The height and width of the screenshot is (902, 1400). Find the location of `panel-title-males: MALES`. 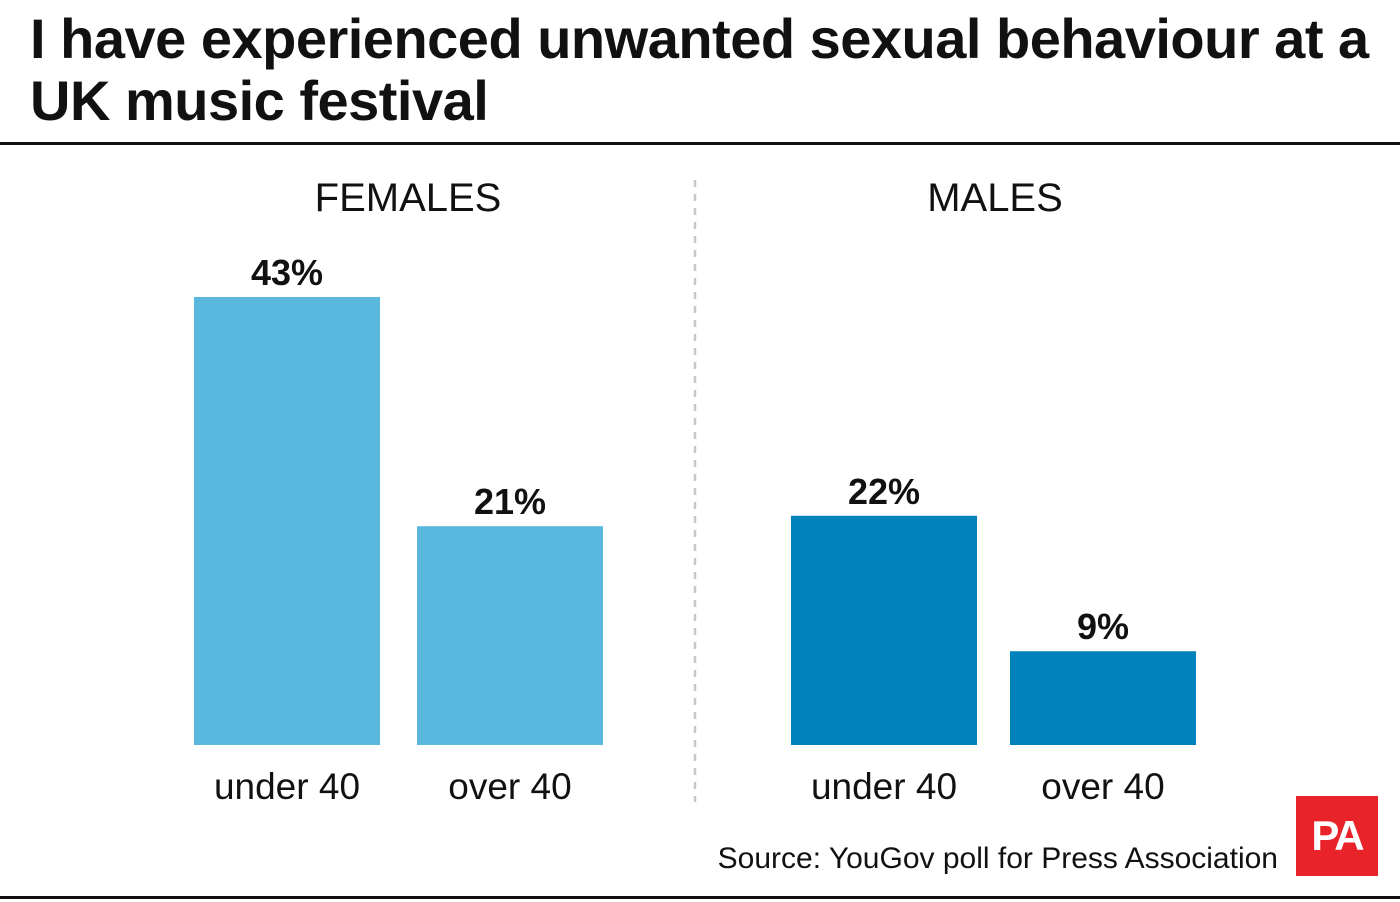

panel-title-males: MALES is located at coordinates (995, 198).